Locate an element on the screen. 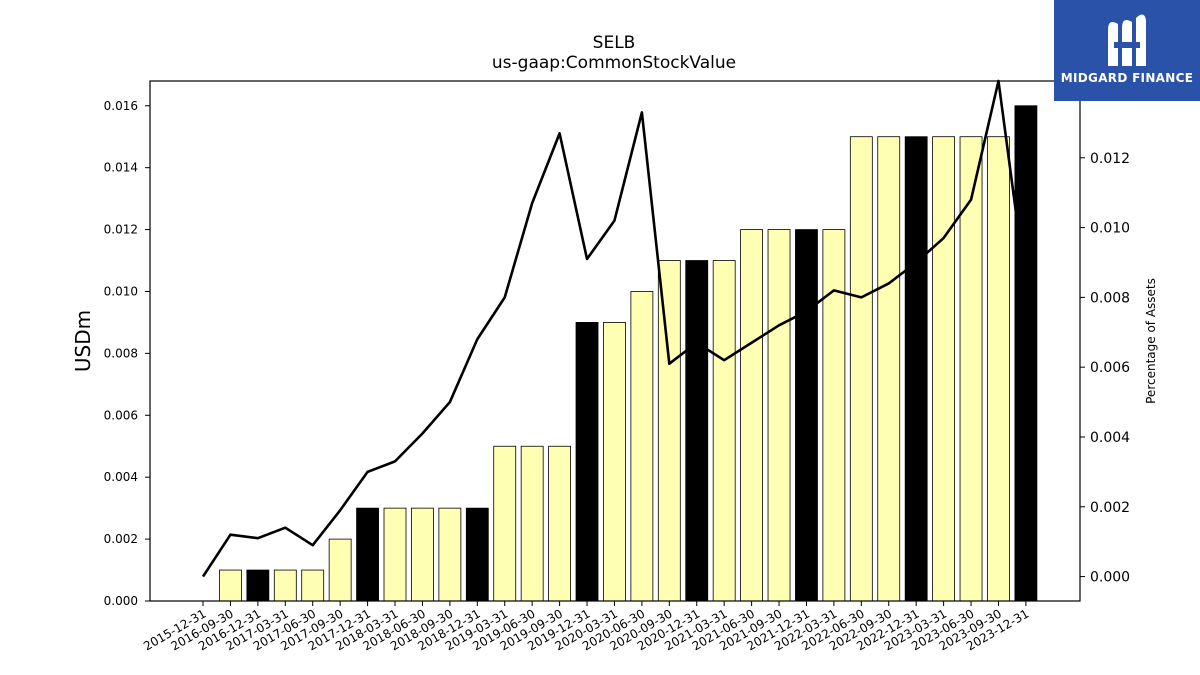 Image resolution: width=1200 pixels, height=675 pixels. y-tick-label: 0.002 is located at coordinates (121, 539).